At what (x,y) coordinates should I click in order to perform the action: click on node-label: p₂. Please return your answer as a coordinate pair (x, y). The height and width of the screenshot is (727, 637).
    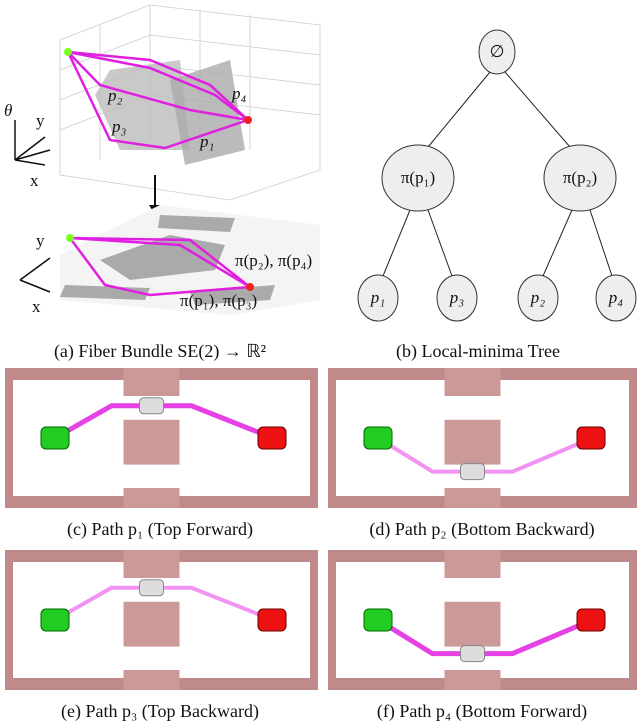
    Looking at the image, I should click on (538, 297).